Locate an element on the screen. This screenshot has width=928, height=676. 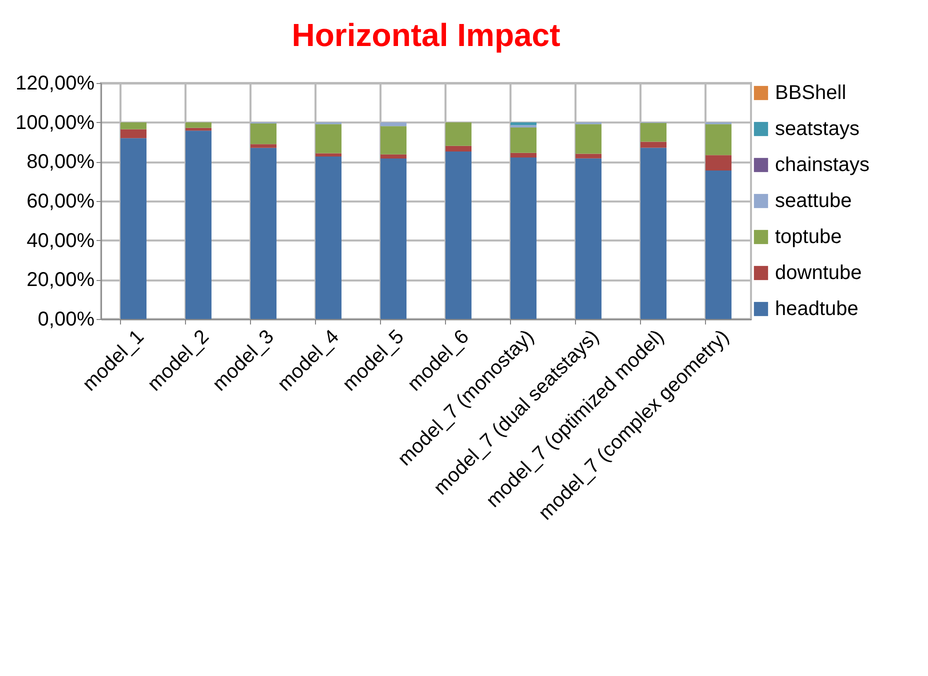
legend-label: BBShell is located at coordinates (810, 93).